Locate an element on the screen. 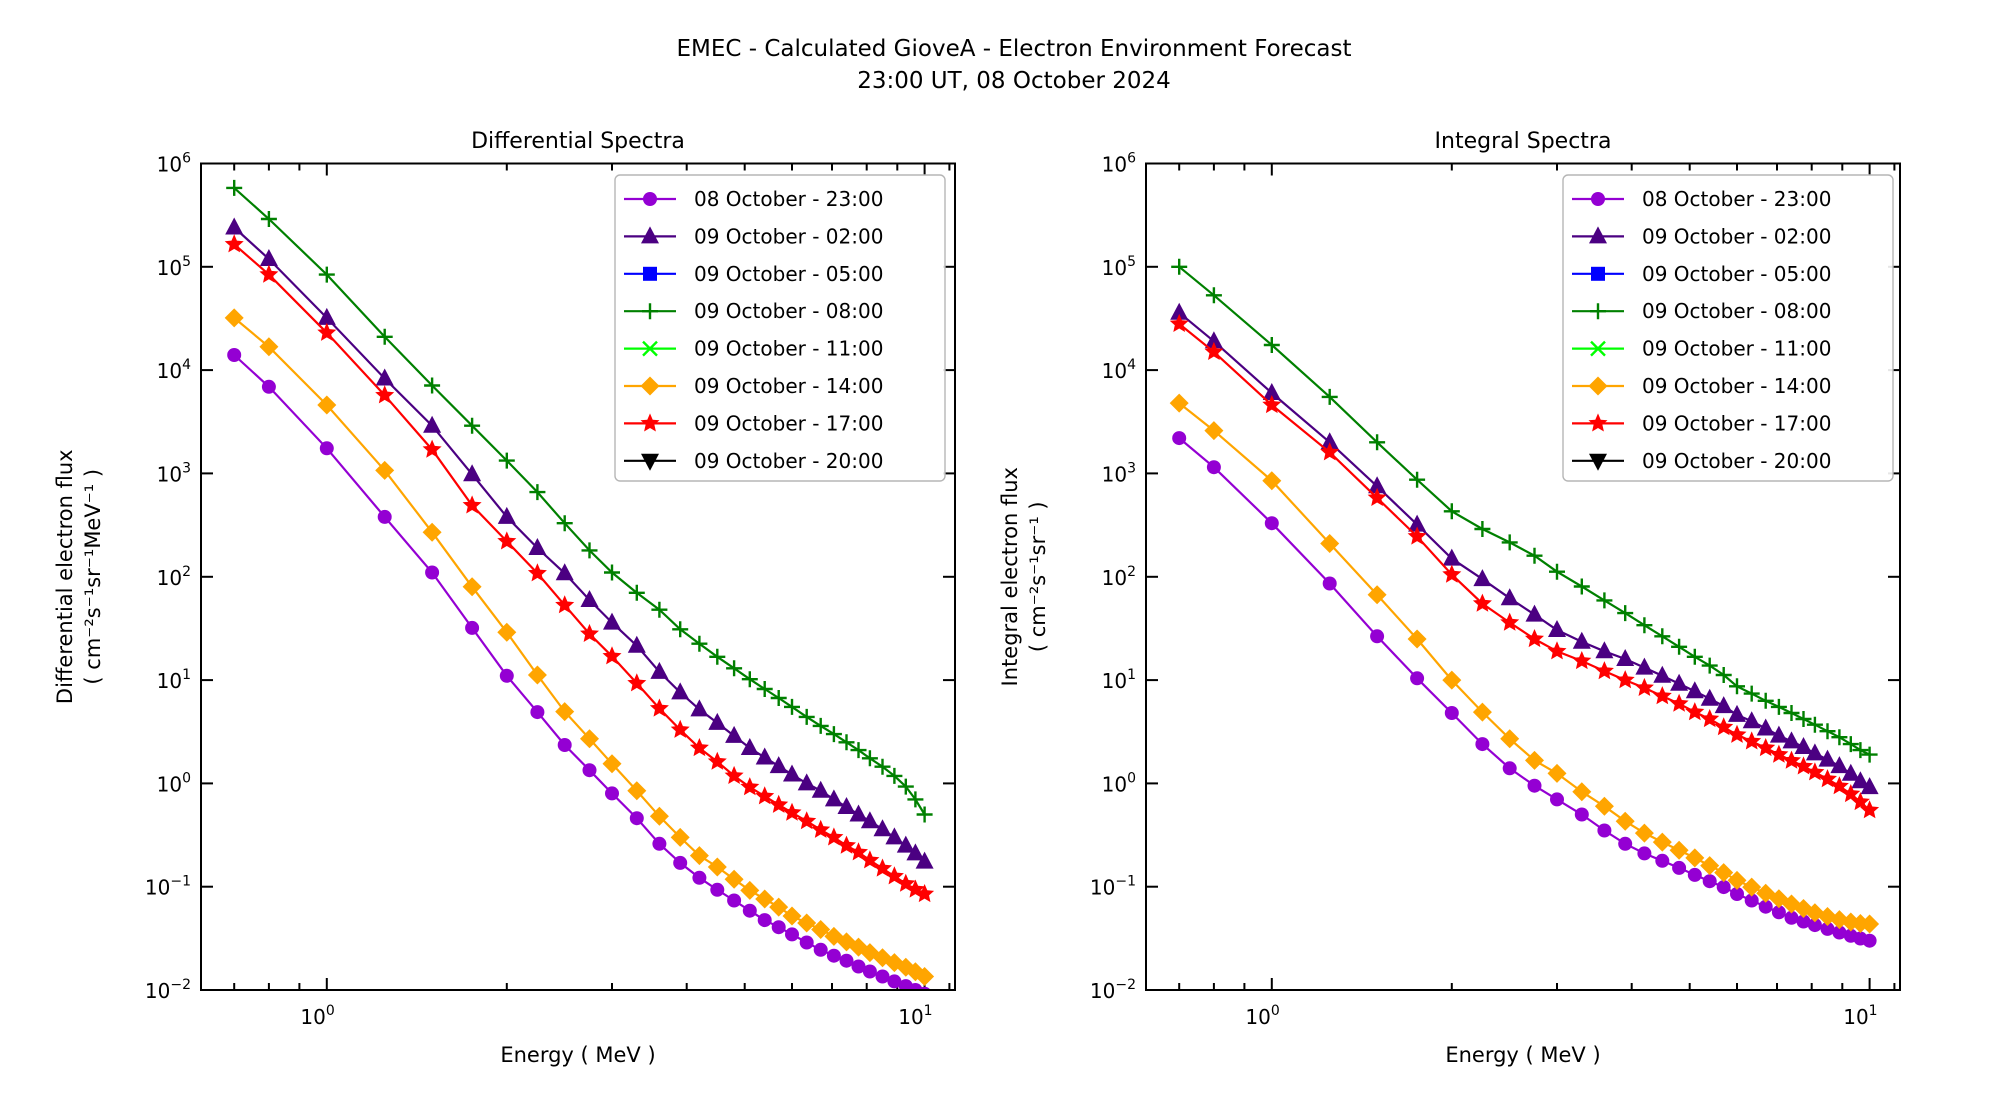 The height and width of the screenshot is (1100, 2000). y-axis-label-line1: Differential electron flux is located at coordinates (65, 576).